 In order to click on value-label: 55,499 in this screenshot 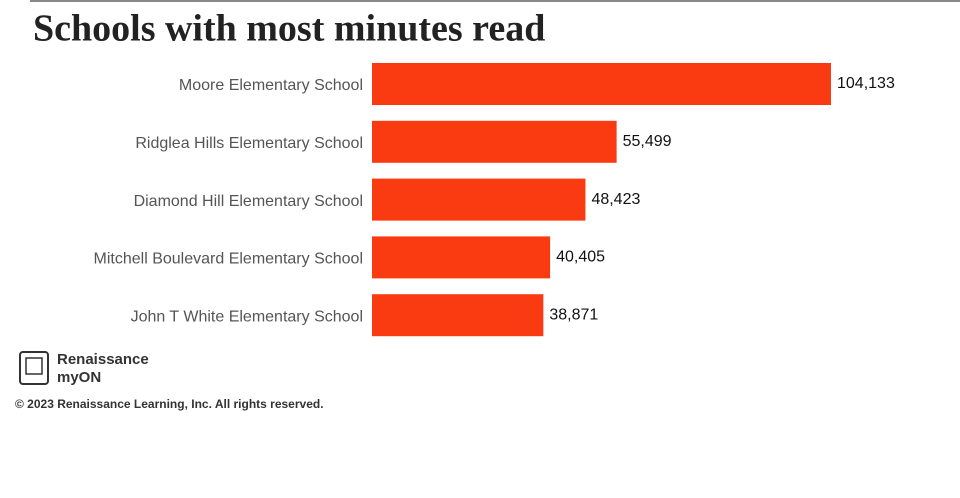, I will do `click(647, 141)`.